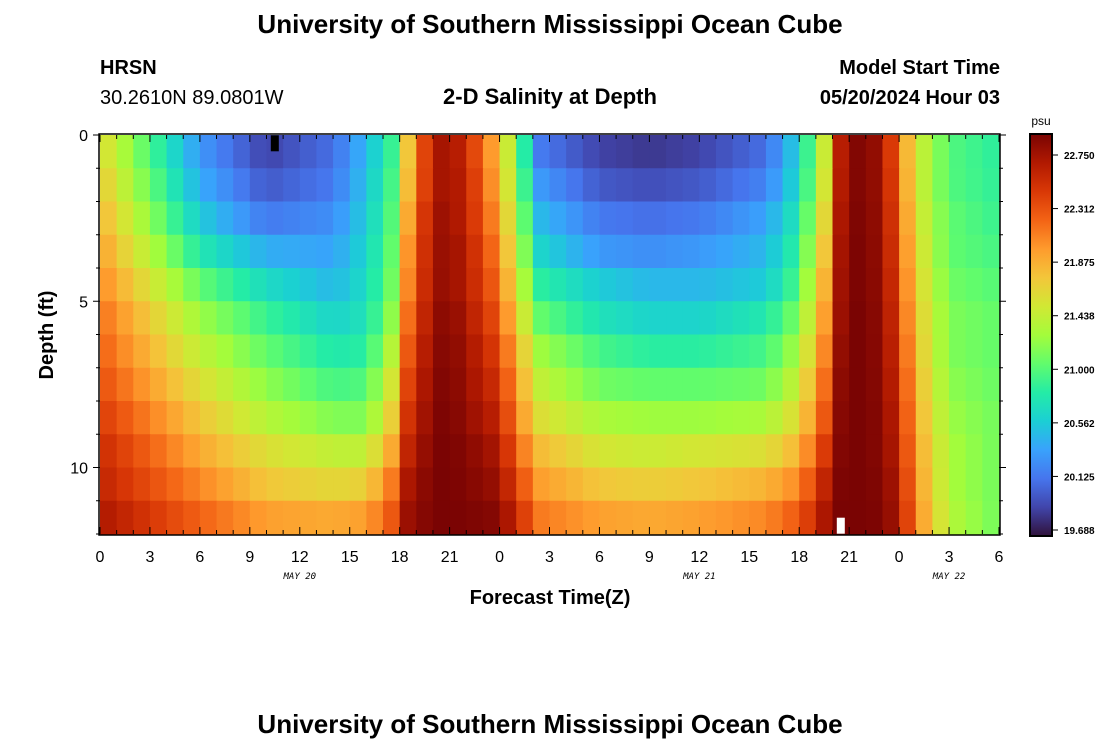 This screenshot has width=1100, height=750. What do you see at coordinates (749, 557) in the screenshot?
I see `x-tick-label: 15` at bounding box center [749, 557].